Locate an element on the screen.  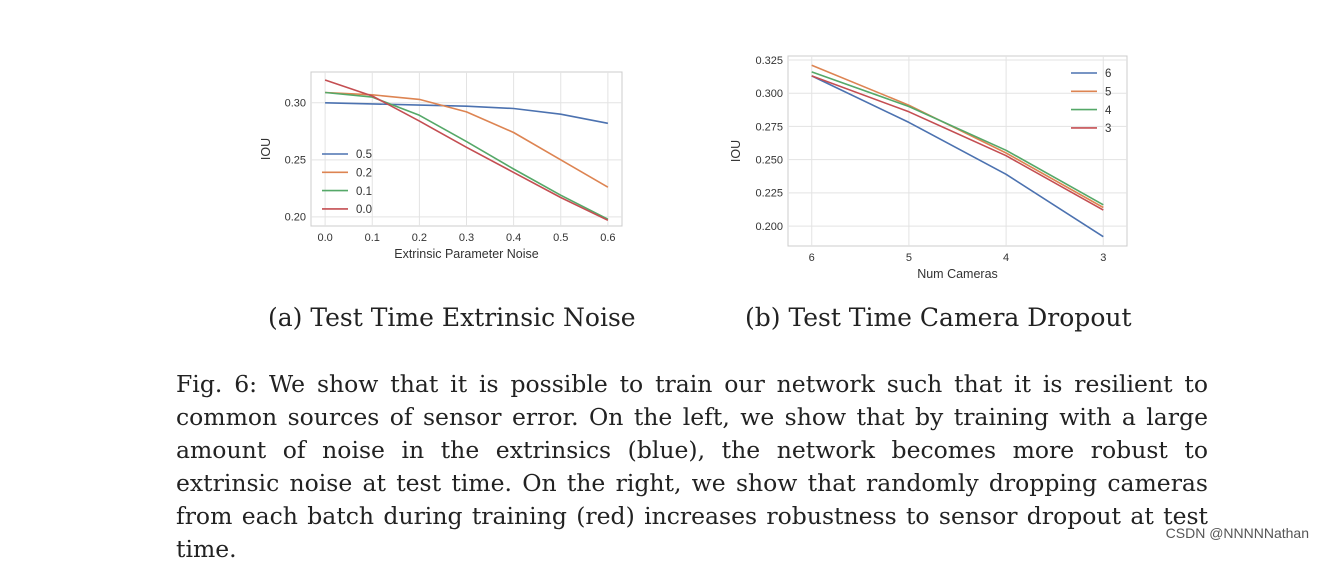
x-tick-label: 0.1 is located at coordinates (372, 238).